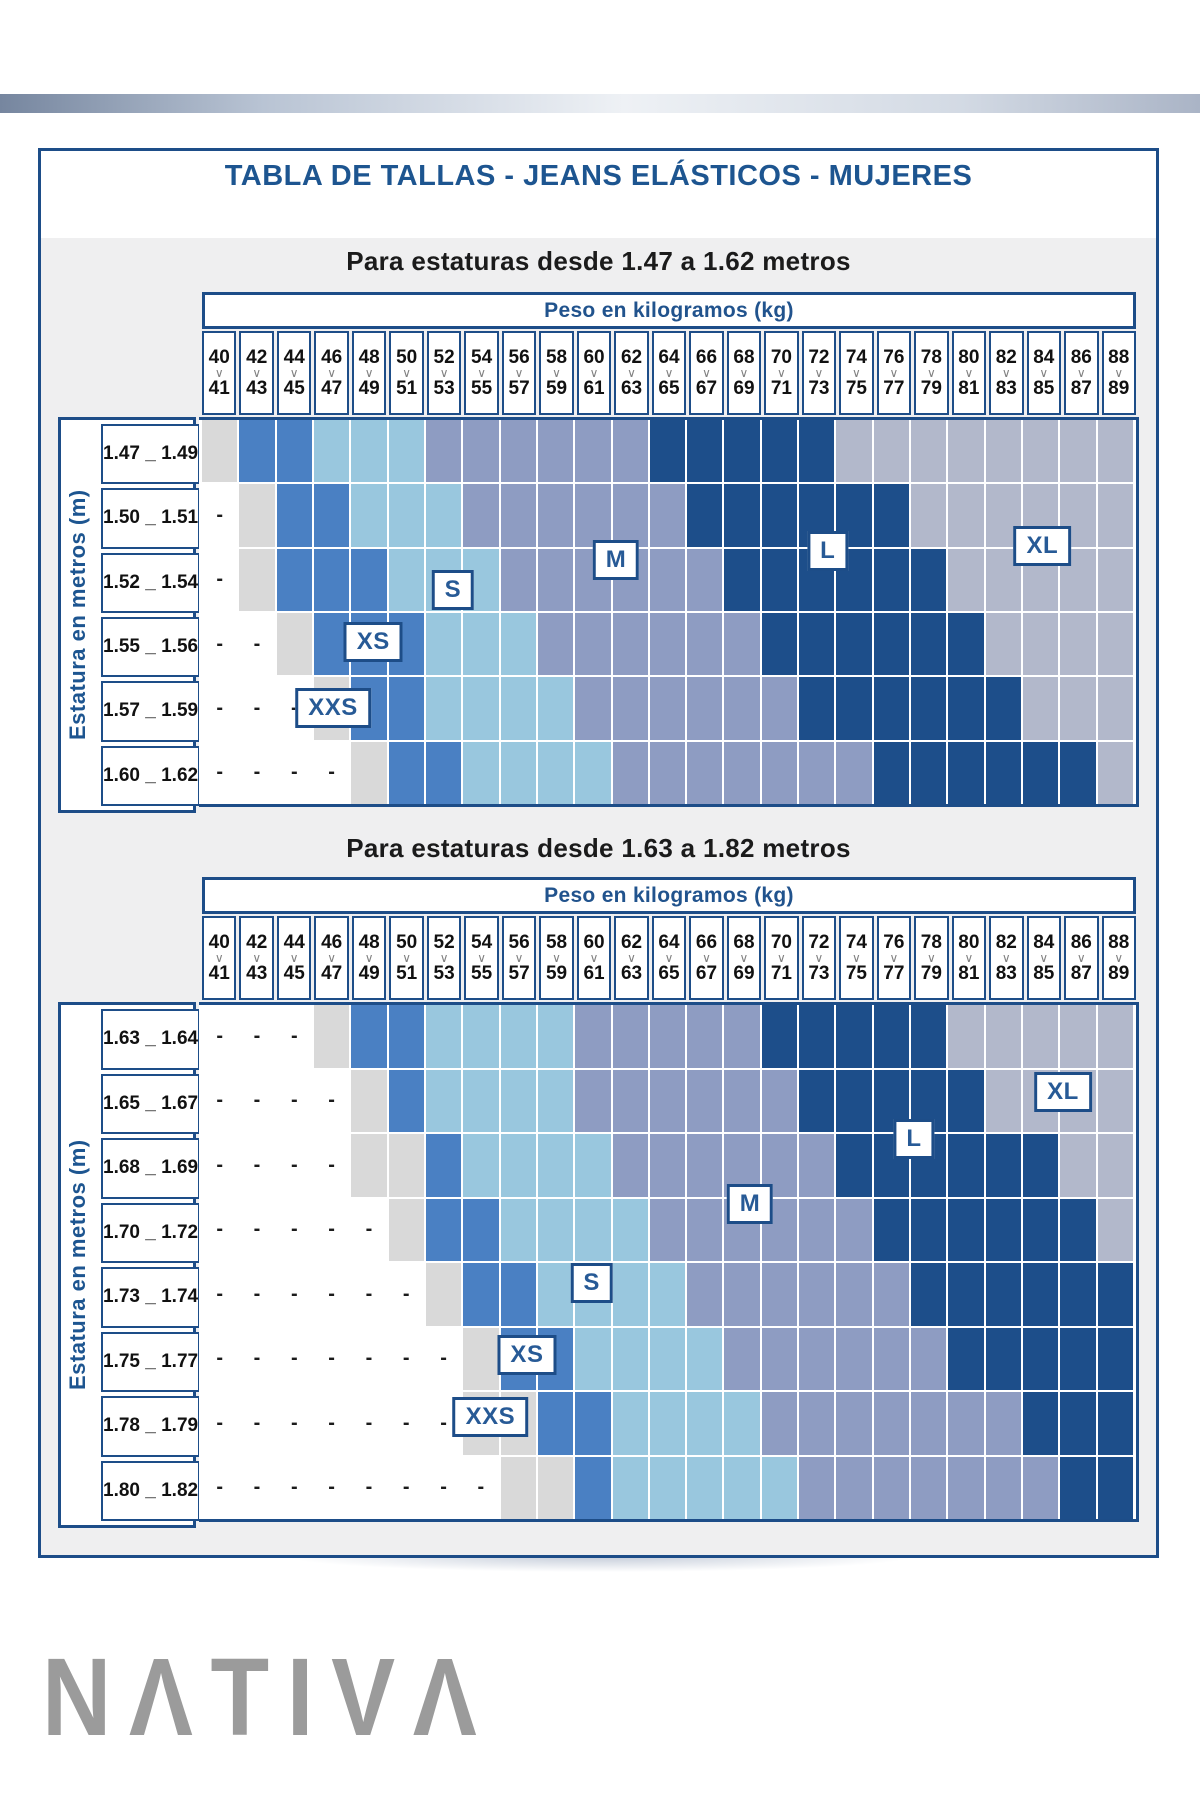  Describe the element at coordinates (151, 1297) in the screenshot. I see `height-range-label: 1.73 _ 1.74` at that location.